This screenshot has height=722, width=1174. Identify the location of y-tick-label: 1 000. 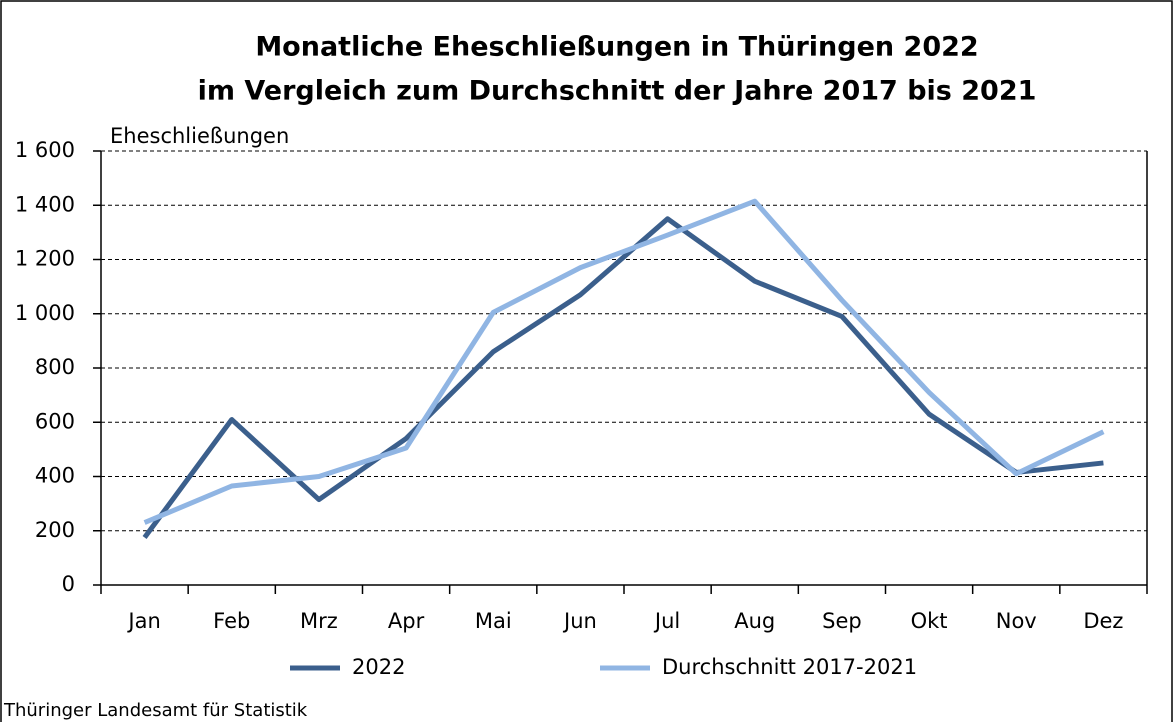
(45, 313).